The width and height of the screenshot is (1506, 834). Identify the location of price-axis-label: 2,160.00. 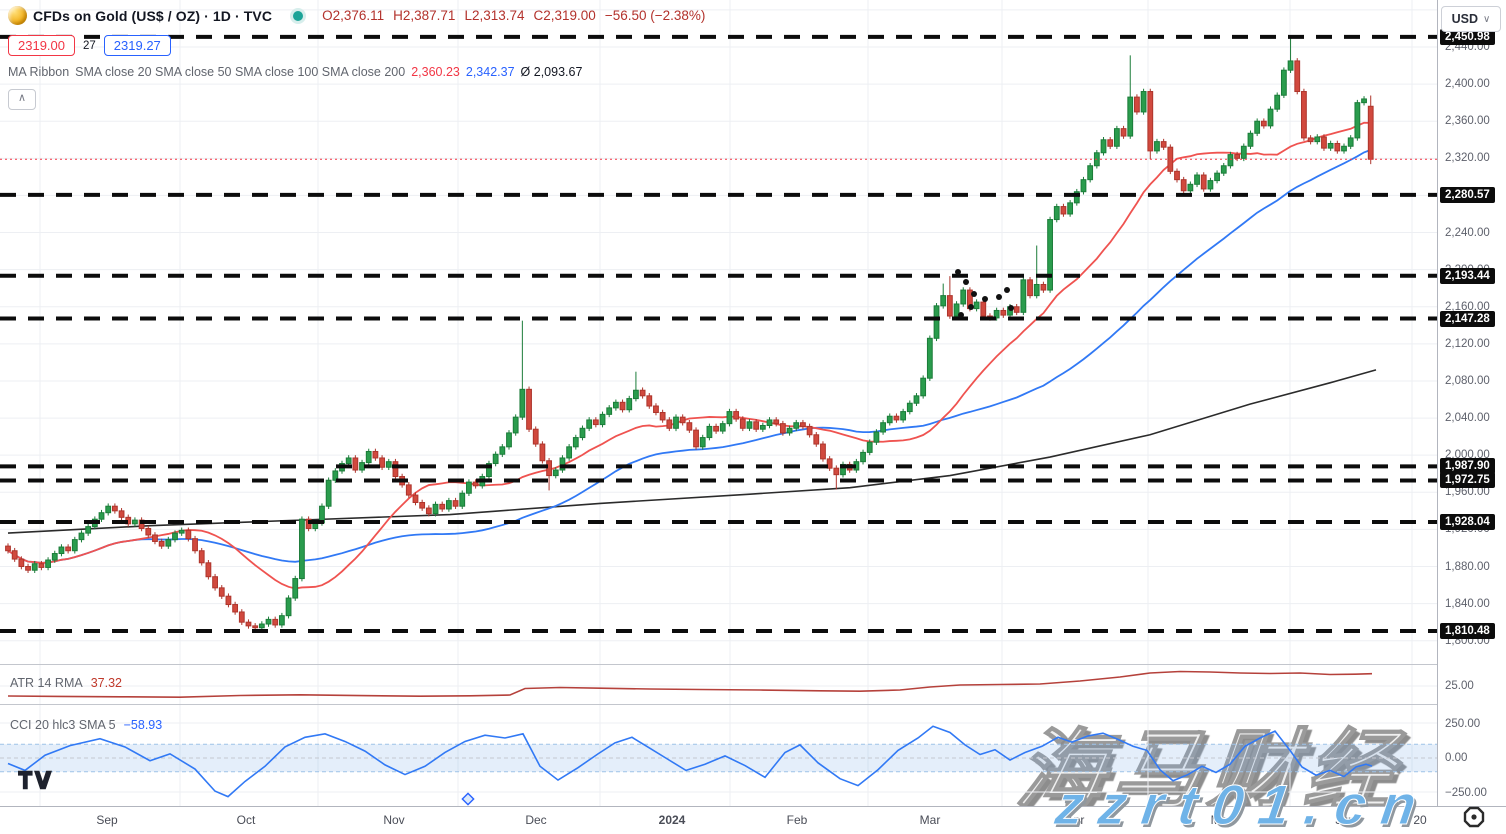
(1467, 306).